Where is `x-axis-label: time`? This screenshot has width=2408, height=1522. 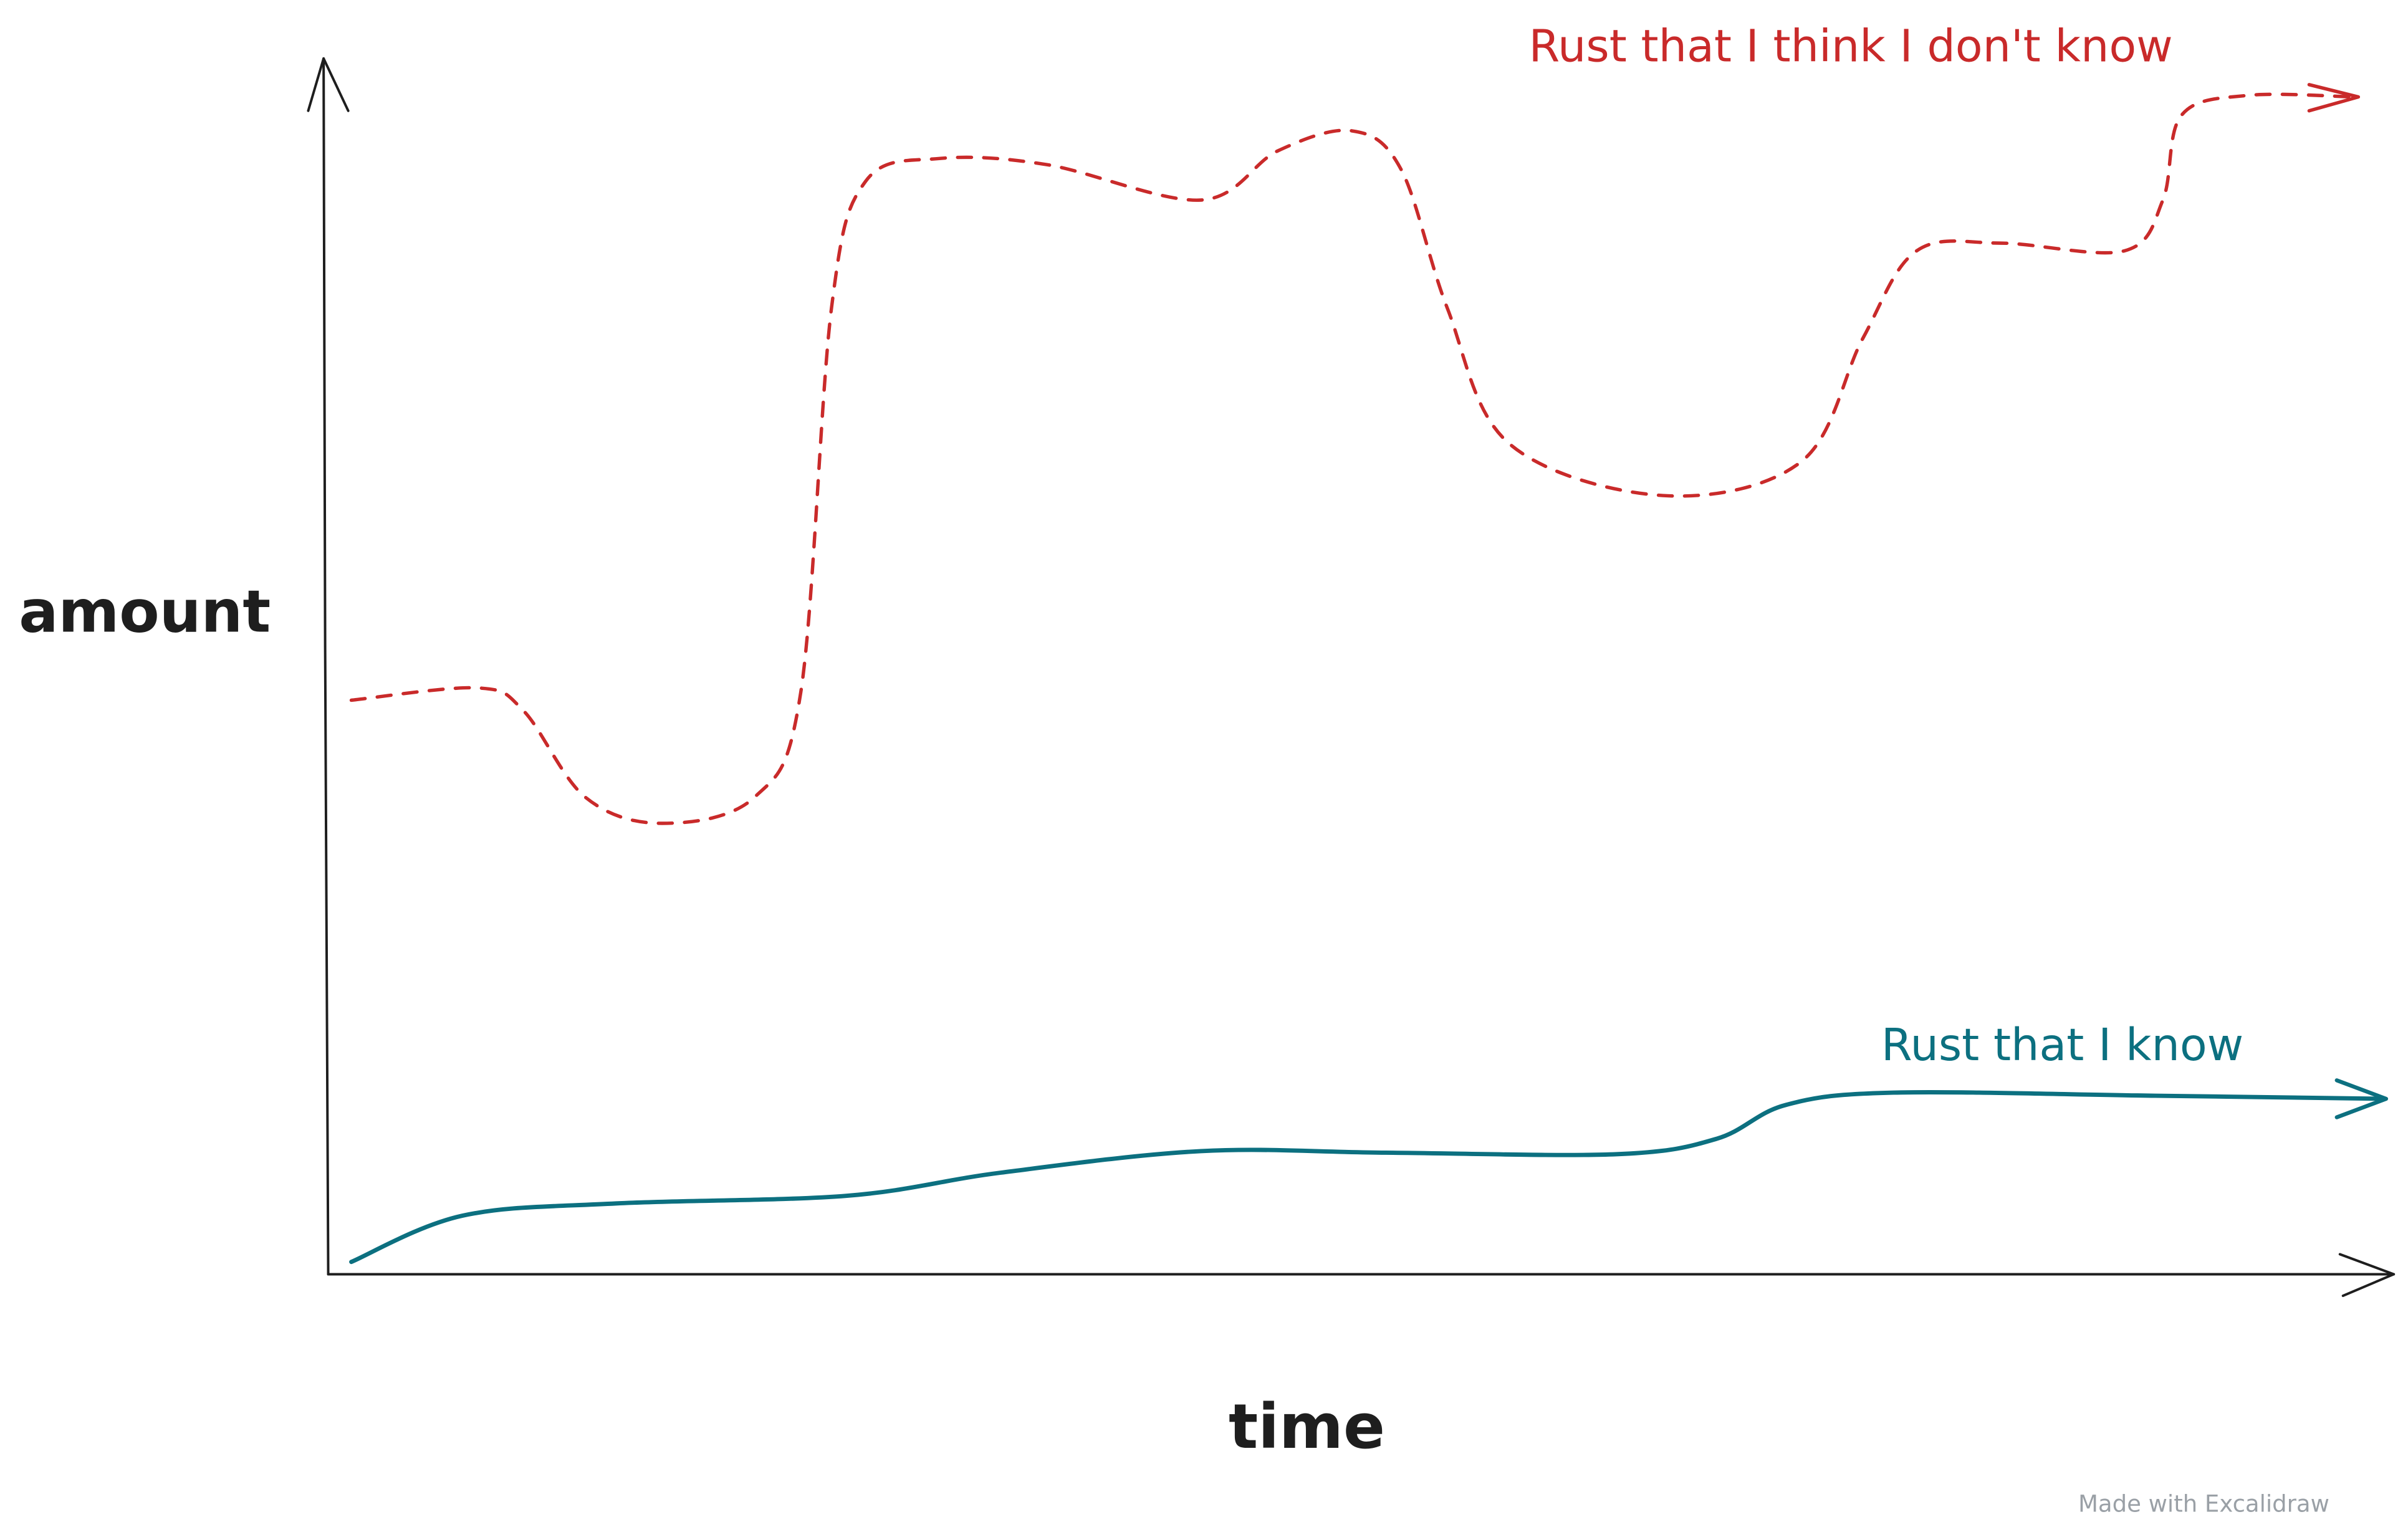
x-axis-label: time is located at coordinates (1307, 1427).